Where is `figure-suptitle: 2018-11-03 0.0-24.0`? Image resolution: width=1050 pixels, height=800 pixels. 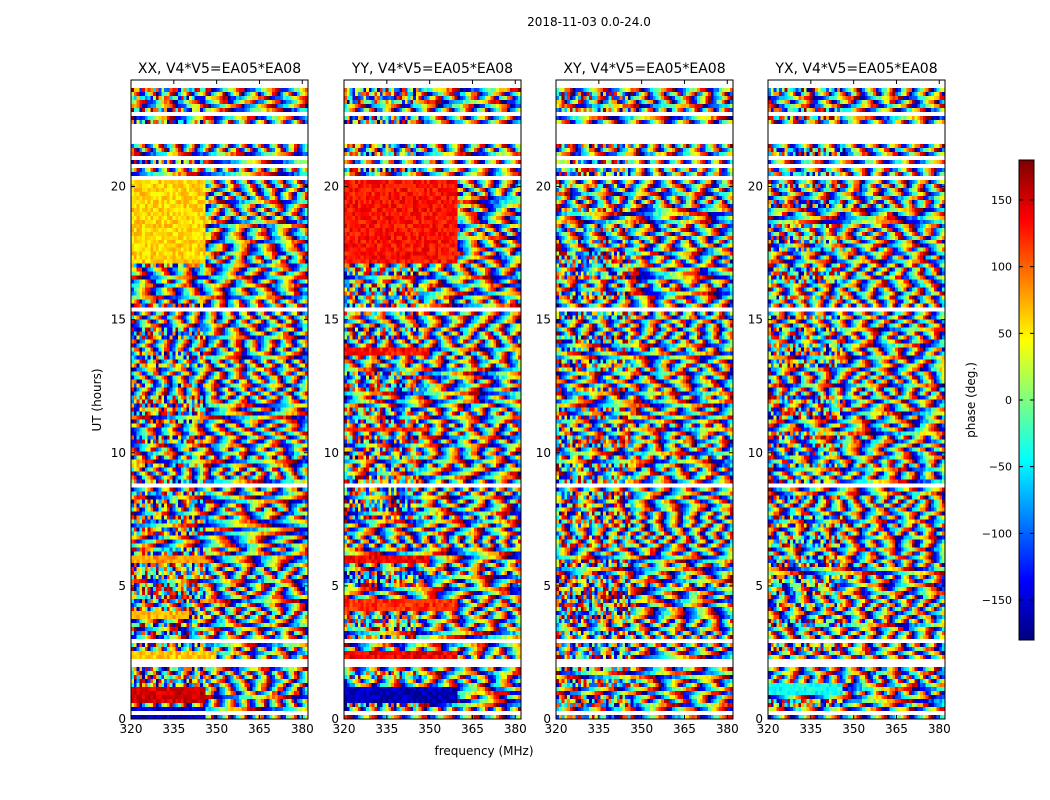 figure-suptitle: 2018-11-03 0.0-24.0 is located at coordinates (589, 22).